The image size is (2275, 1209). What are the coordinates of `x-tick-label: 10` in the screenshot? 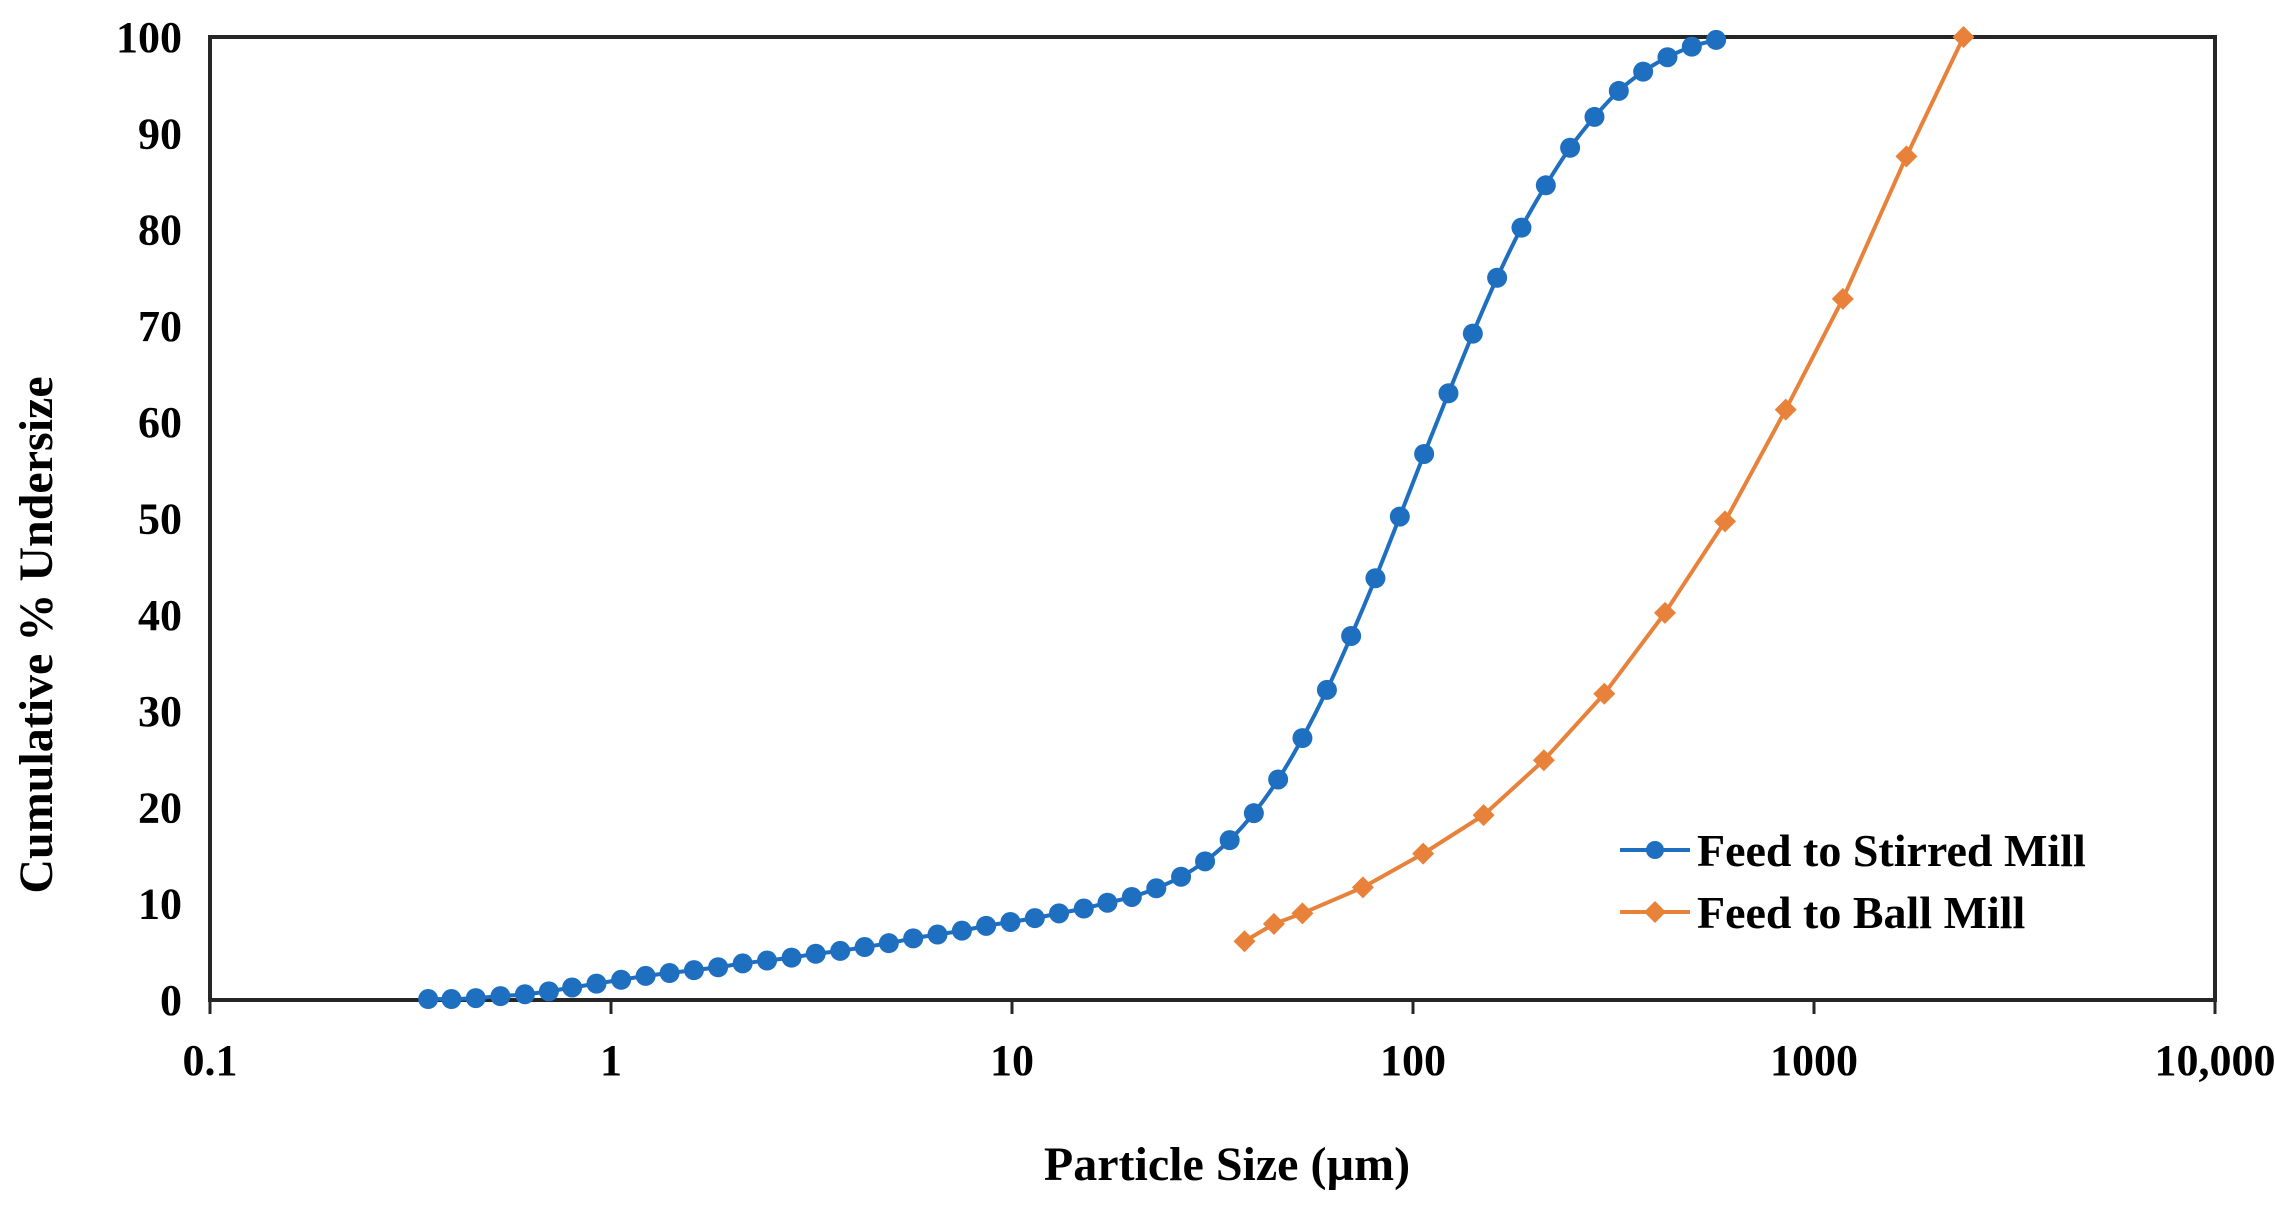 It's located at (1012, 1060).